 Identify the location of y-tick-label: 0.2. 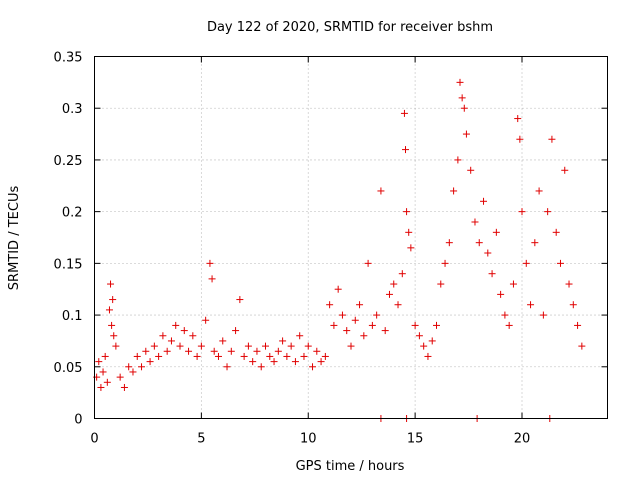
(72, 213).